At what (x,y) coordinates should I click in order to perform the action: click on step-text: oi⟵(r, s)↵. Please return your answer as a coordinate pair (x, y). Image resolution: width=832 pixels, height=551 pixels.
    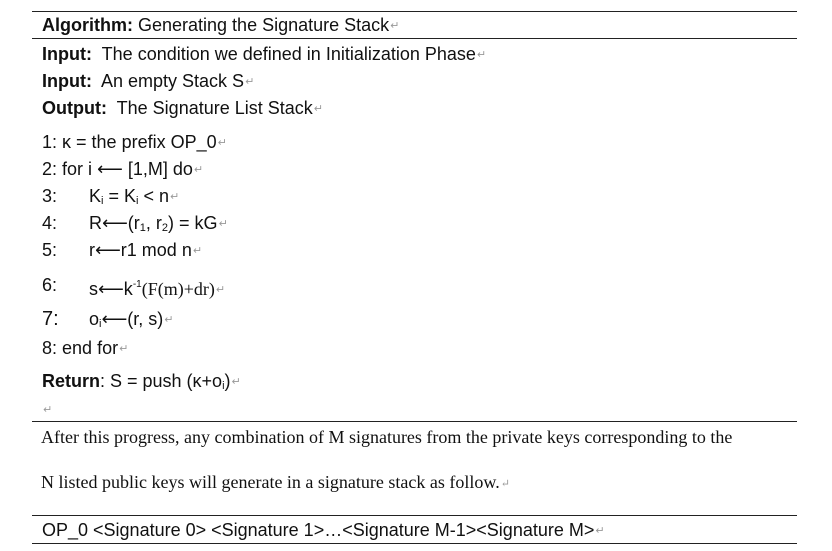
    Looking at the image, I should click on (131, 321).